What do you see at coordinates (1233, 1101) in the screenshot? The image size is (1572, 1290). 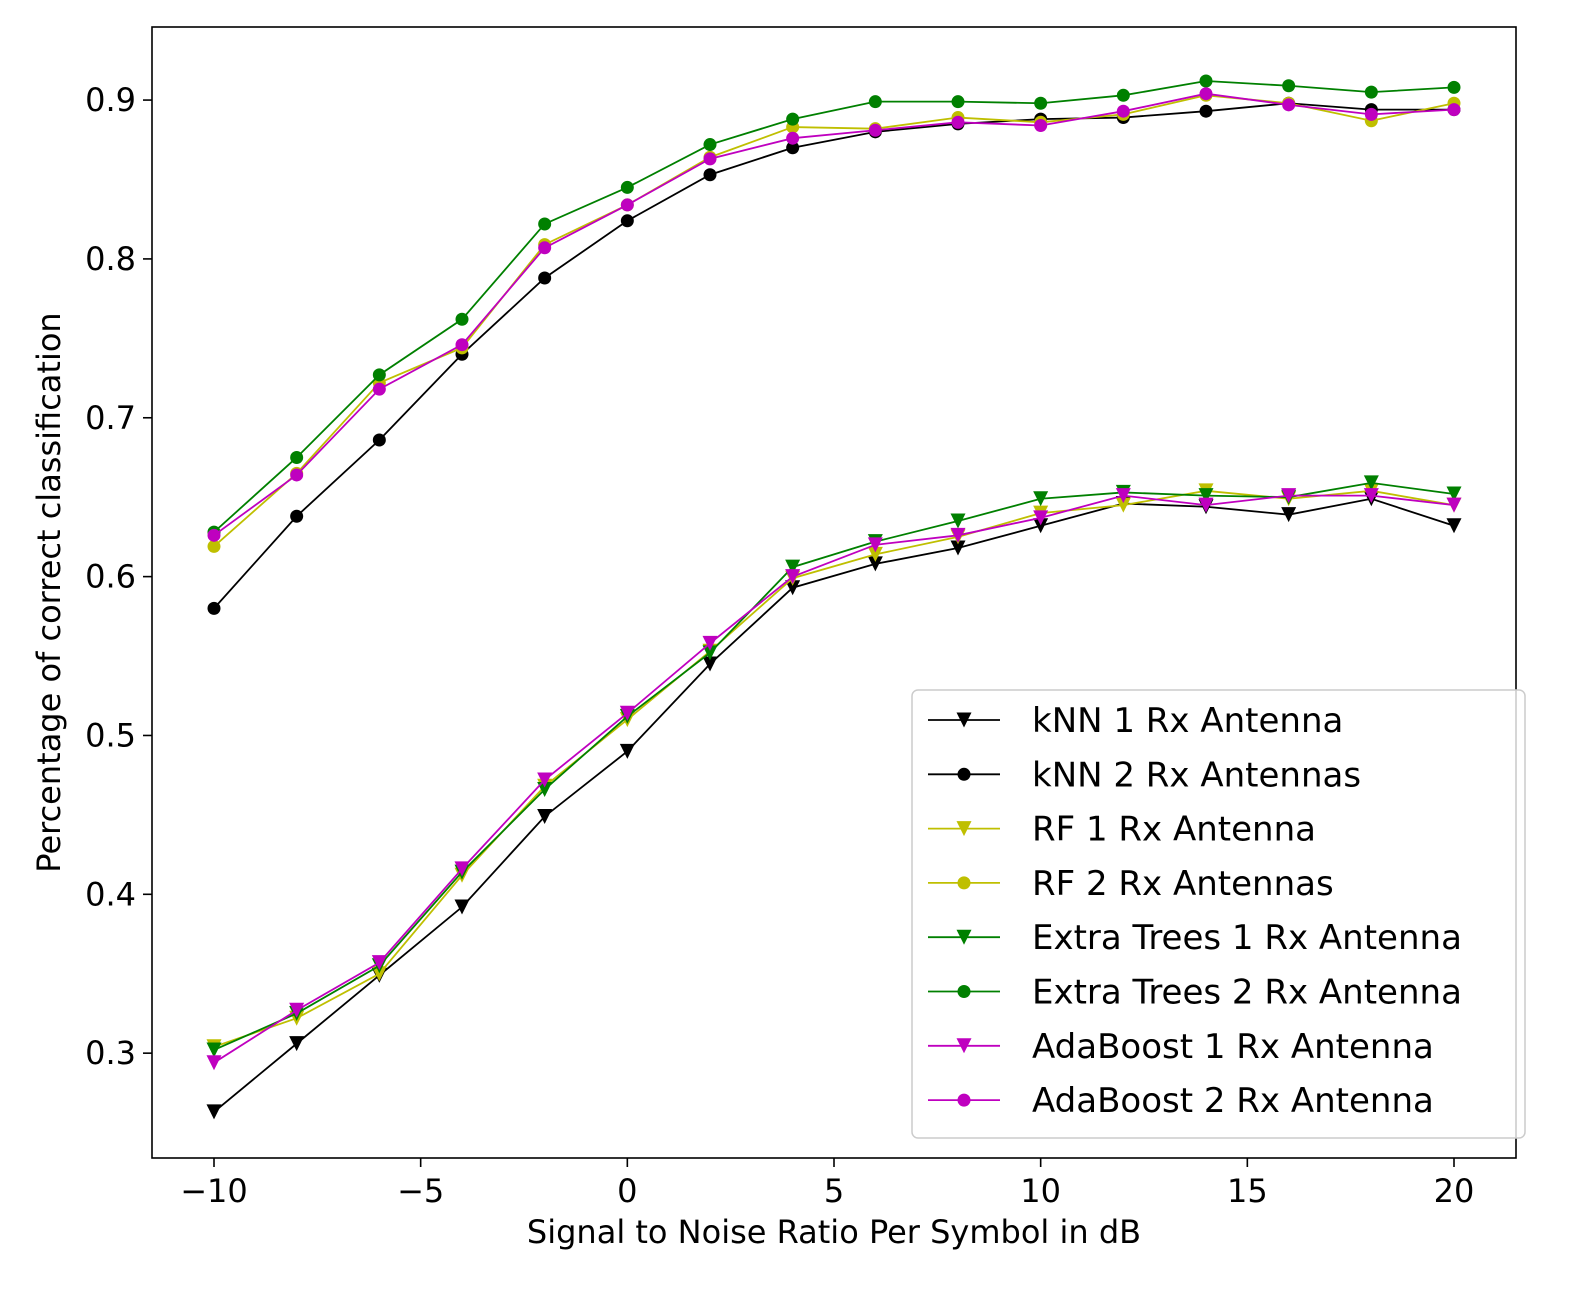 I see `legend-label: AdaBoost 2 Rx Antenna` at bounding box center [1233, 1101].